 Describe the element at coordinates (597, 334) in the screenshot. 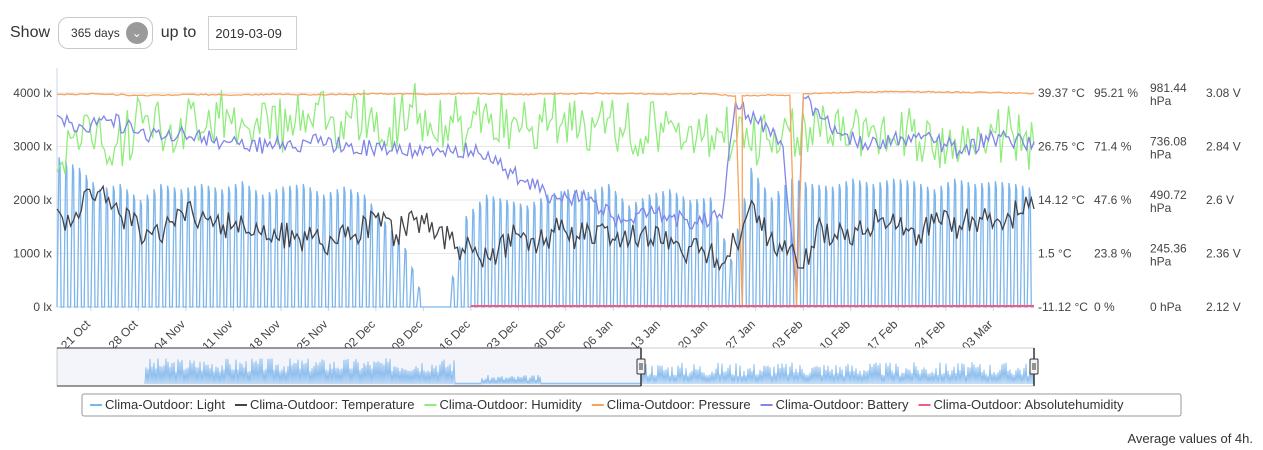

I see `x-tick-label: 06 Jan` at that location.